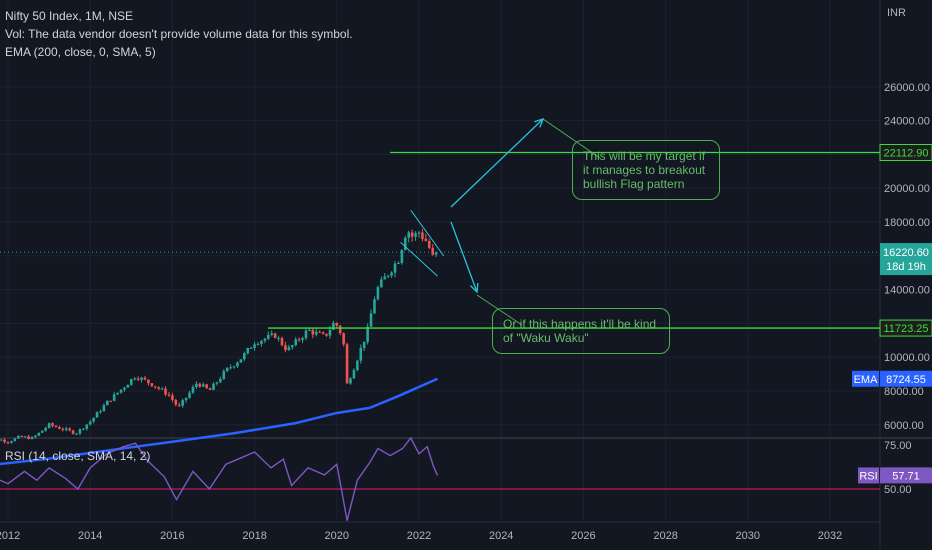 The image size is (932, 550). Describe the element at coordinates (583, 536) in the screenshot. I see `year-tick-label: 2026` at that location.